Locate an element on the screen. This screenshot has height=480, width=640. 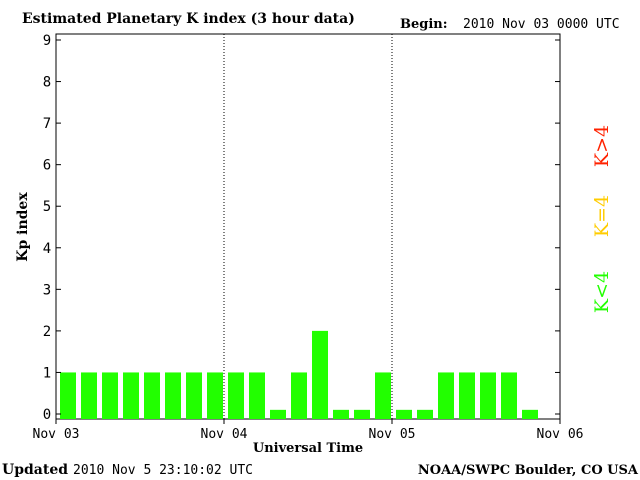
y-tick-label: 5 is located at coordinates (47, 207).